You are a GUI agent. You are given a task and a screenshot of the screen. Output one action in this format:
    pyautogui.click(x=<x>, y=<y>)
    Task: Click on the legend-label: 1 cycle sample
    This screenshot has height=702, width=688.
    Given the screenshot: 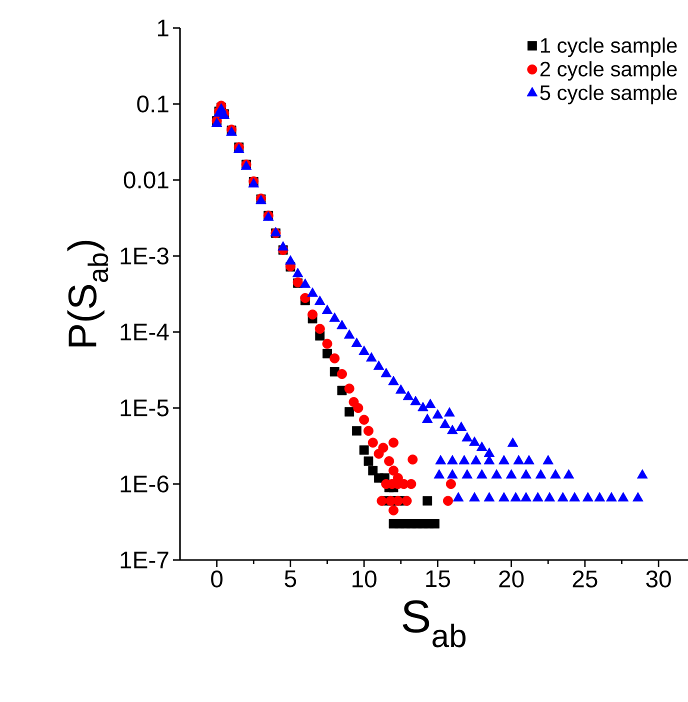 What is the action you would take?
    pyautogui.click(x=608, y=48)
    